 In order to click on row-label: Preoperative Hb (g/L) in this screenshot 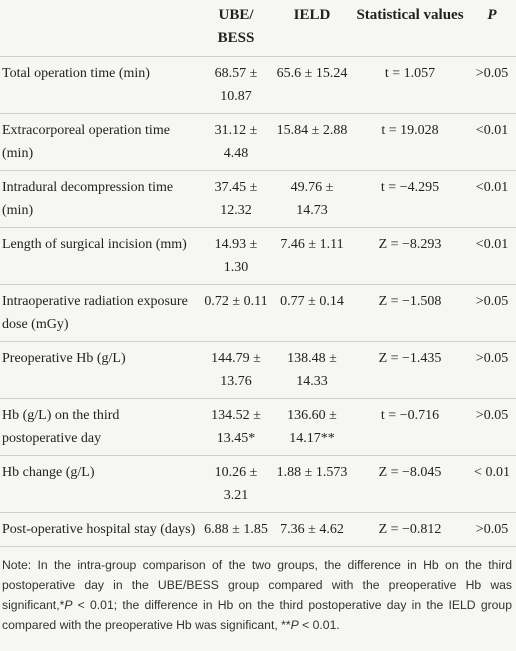, I will do `click(100, 370)`.